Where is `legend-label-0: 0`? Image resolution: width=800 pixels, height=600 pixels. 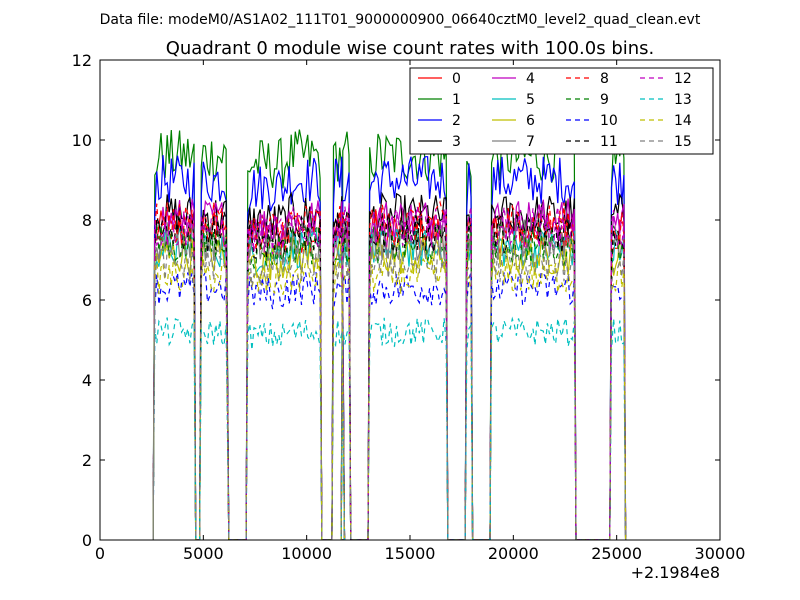
legend-label-0: 0 is located at coordinates (456, 79).